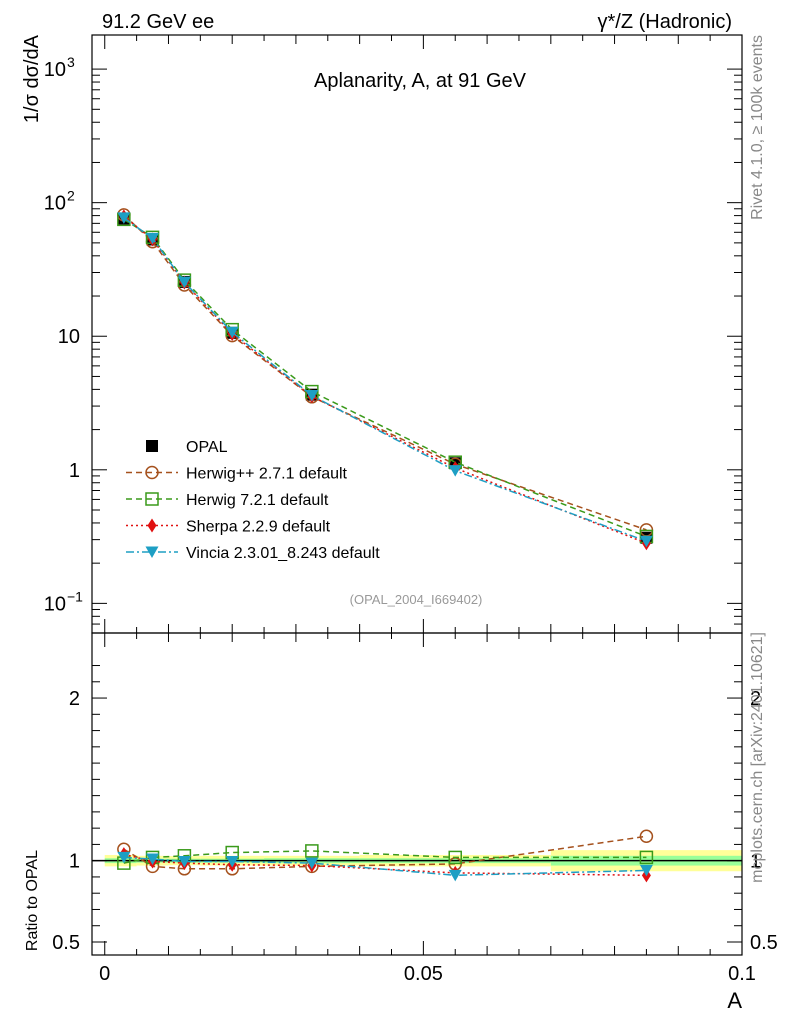 The width and height of the screenshot is (786, 1024). What do you see at coordinates (423, 974) in the screenshot?
I see `x-tick-label: 0.05` at bounding box center [423, 974].